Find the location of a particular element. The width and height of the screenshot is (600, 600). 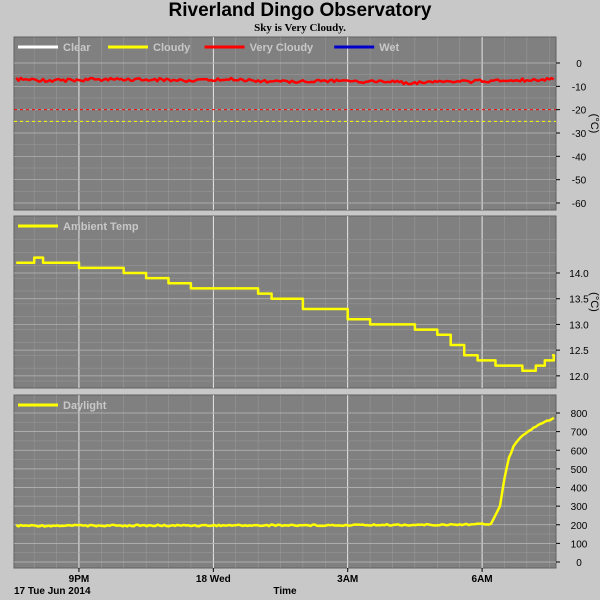

x-tick-label: 18 Wed is located at coordinates (213, 579).